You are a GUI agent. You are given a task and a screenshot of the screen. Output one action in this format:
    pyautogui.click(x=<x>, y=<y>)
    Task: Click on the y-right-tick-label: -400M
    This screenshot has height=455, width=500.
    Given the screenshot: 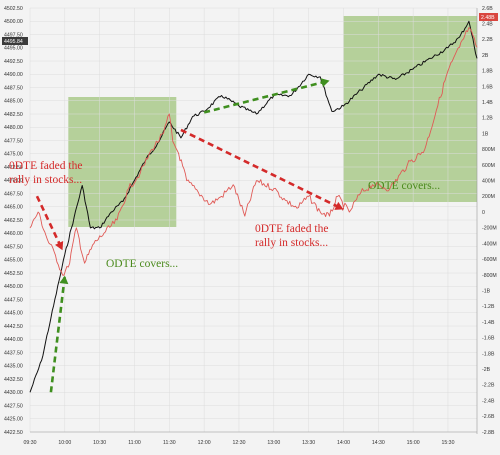 What is the action you would take?
    pyautogui.click(x=489, y=244)
    